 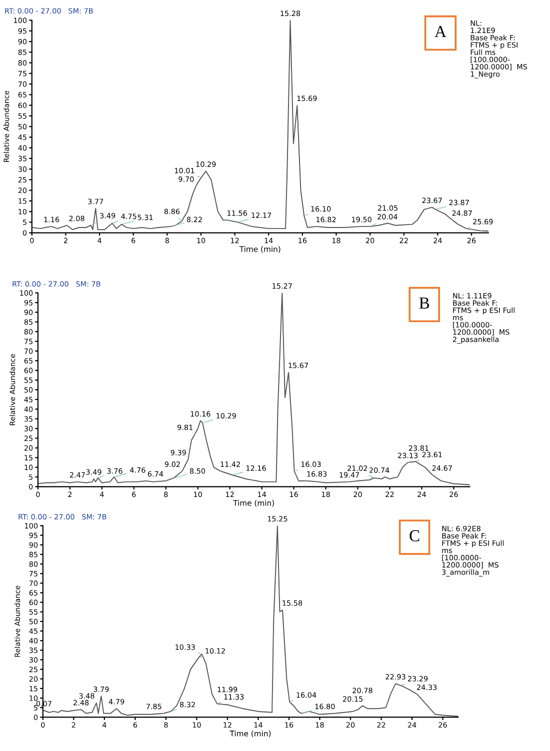 What do you see at coordinates (424, 303) in the screenshot?
I see `chart-title: B` at bounding box center [424, 303].